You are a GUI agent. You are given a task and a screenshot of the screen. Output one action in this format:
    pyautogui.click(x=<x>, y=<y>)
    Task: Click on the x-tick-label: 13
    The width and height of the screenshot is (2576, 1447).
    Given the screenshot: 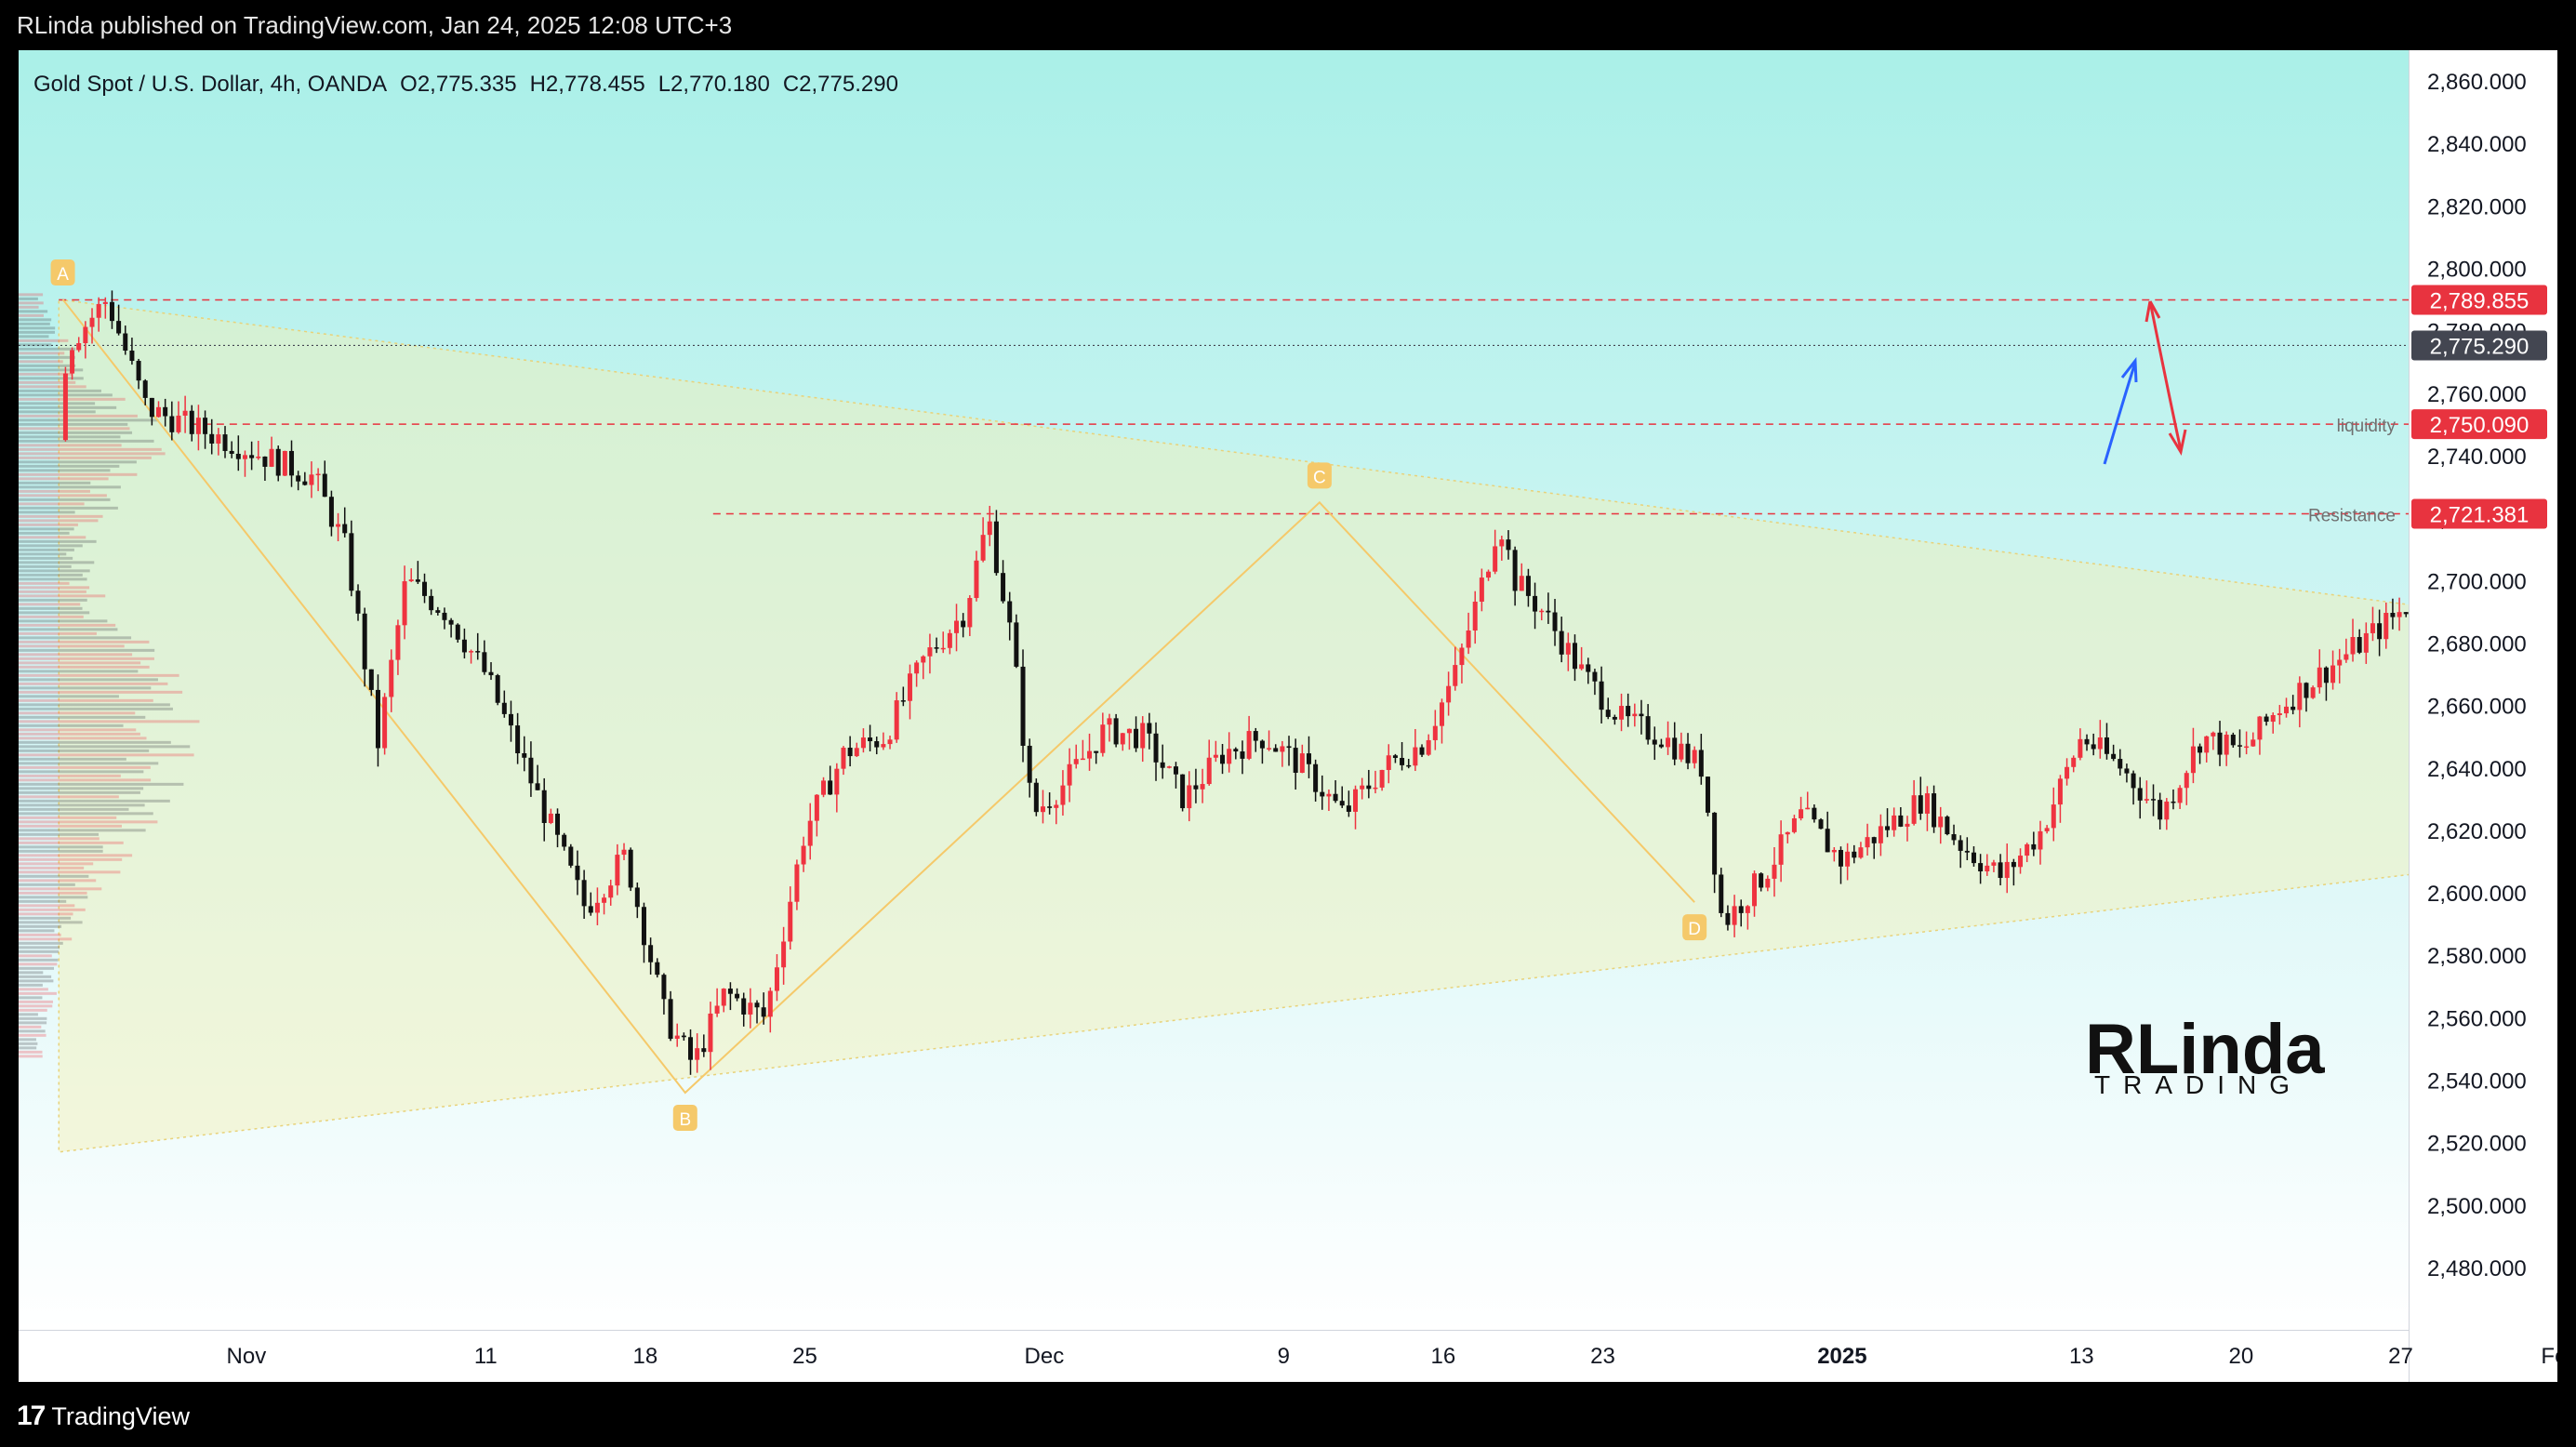 What is the action you would take?
    pyautogui.click(x=2081, y=1356)
    